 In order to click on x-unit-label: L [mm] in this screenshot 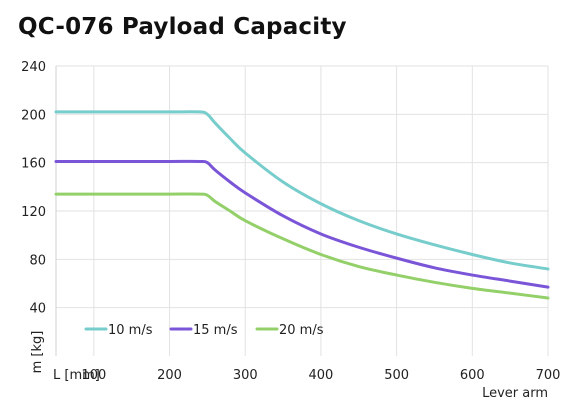, I will do `click(76, 375)`.